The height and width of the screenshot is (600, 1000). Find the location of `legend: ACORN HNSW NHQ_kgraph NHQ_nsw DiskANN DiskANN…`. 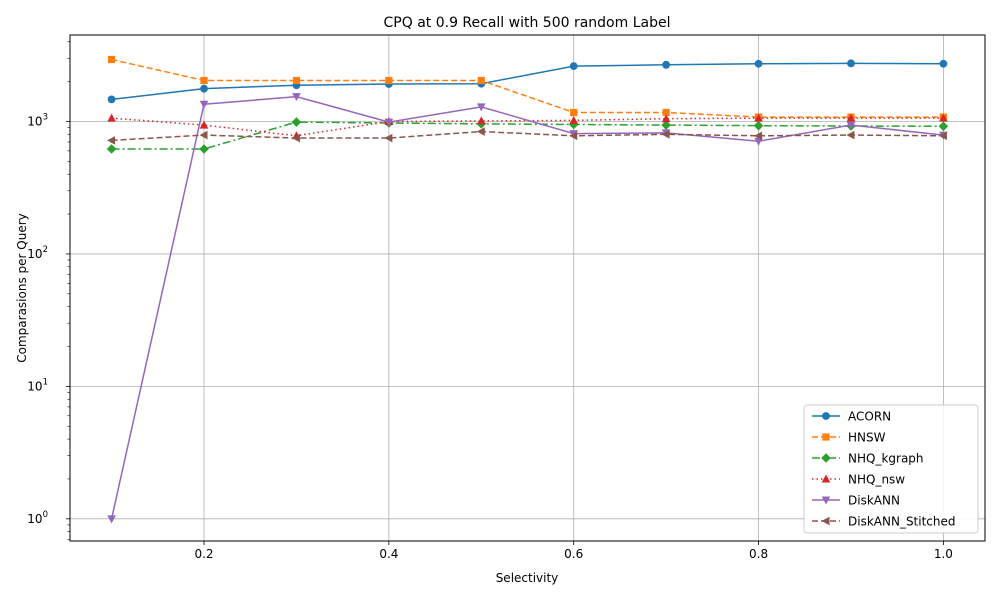

legend: ACORN HNSW NHQ_kgraph NHQ_nsw DiskANN DiskANN… is located at coordinates (891, 469).